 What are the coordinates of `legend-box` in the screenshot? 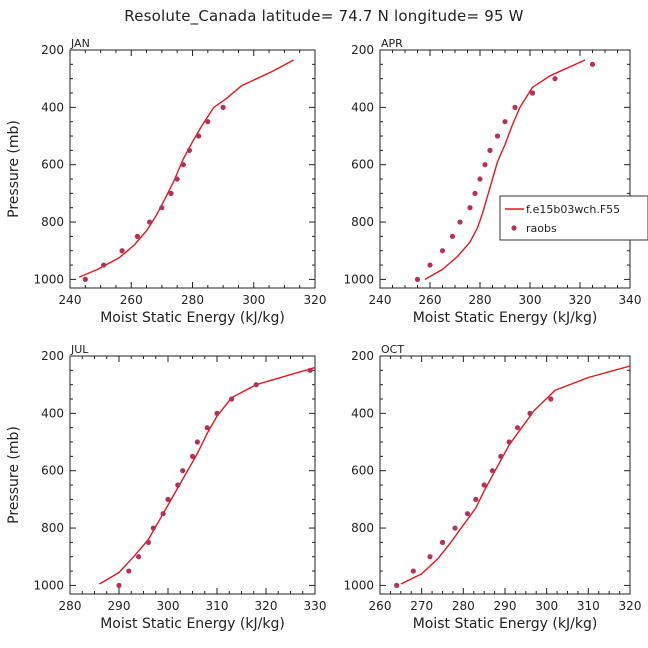 It's located at (573, 218).